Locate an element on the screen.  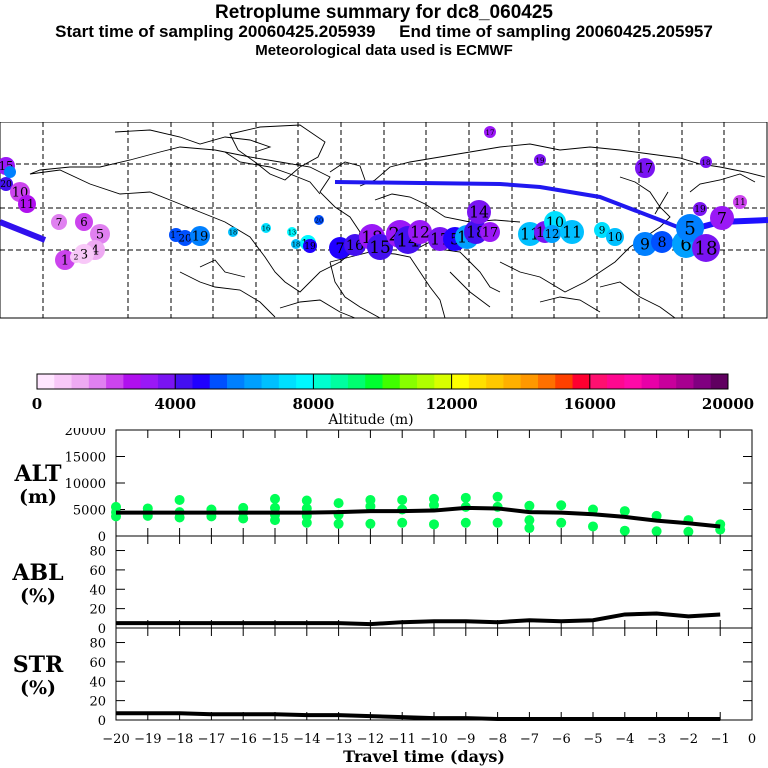
alt-mean-line is located at coordinates (418, 517).